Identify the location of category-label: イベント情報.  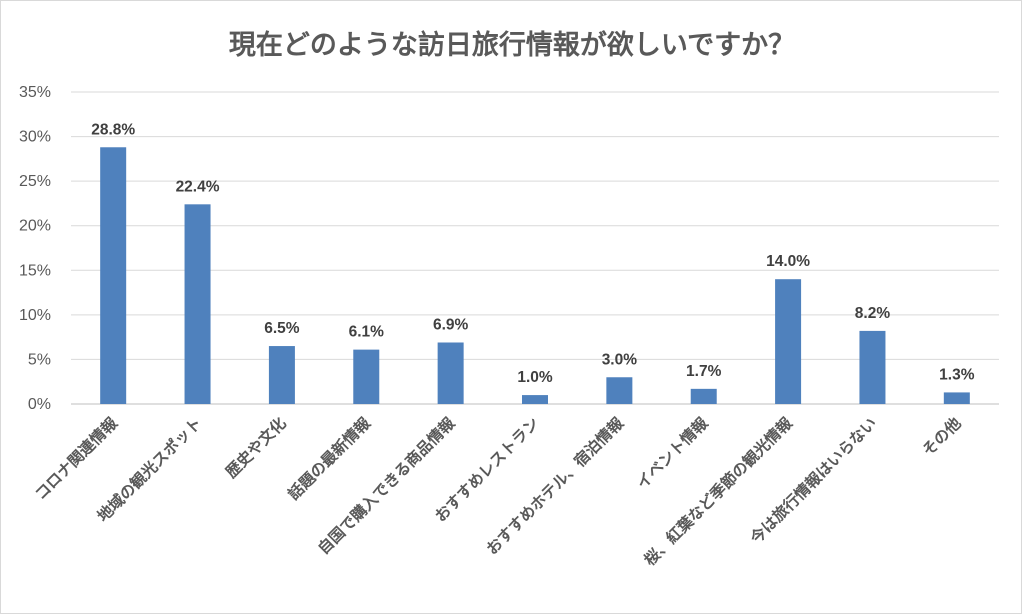
(672, 453).